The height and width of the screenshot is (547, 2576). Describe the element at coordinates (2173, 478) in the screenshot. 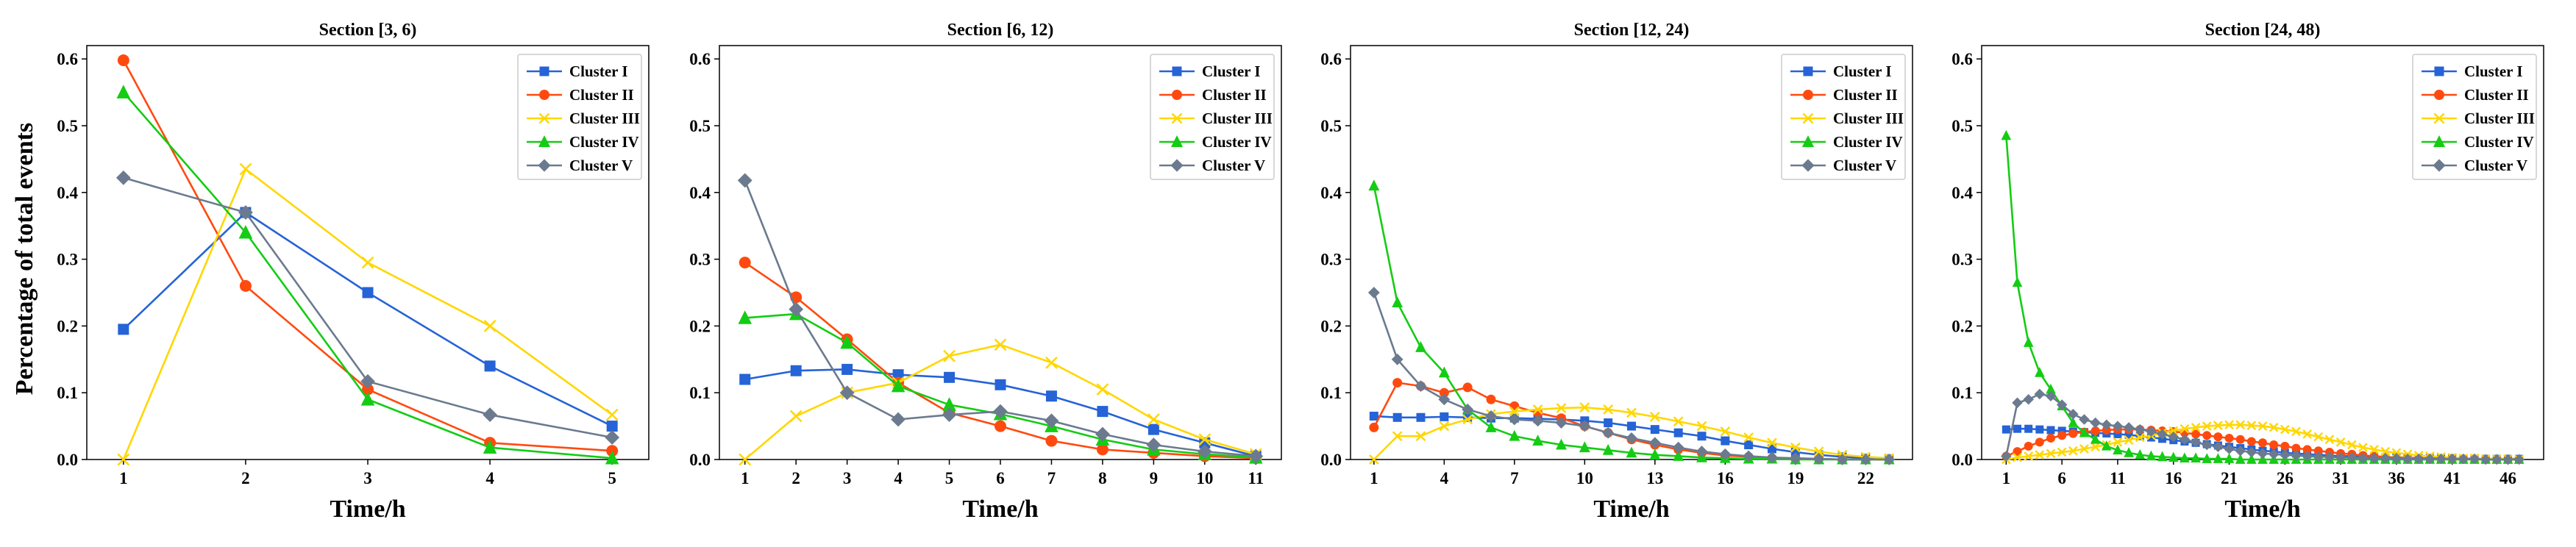

I see `x-tick-label: 16` at that location.